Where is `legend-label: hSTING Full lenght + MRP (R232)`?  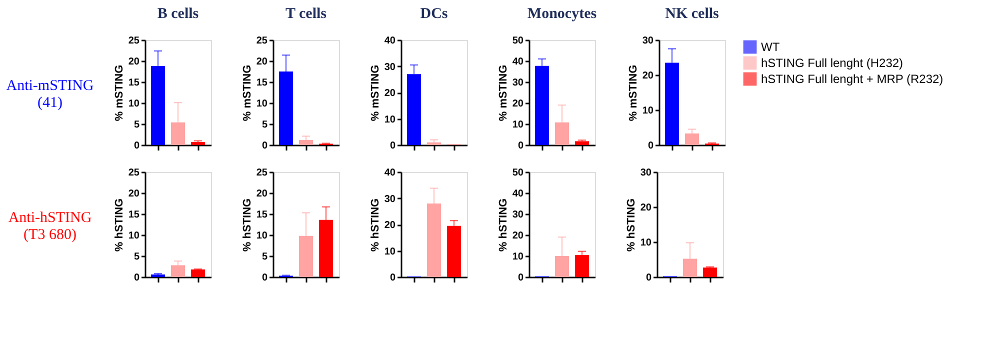
legend-label: hSTING Full lenght + MRP (R232) is located at coordinates (852, 79).